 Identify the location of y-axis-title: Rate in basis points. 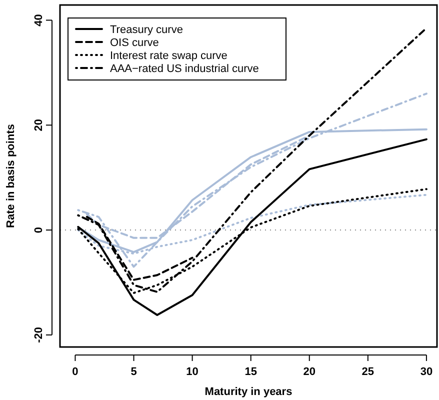
(11, 176).